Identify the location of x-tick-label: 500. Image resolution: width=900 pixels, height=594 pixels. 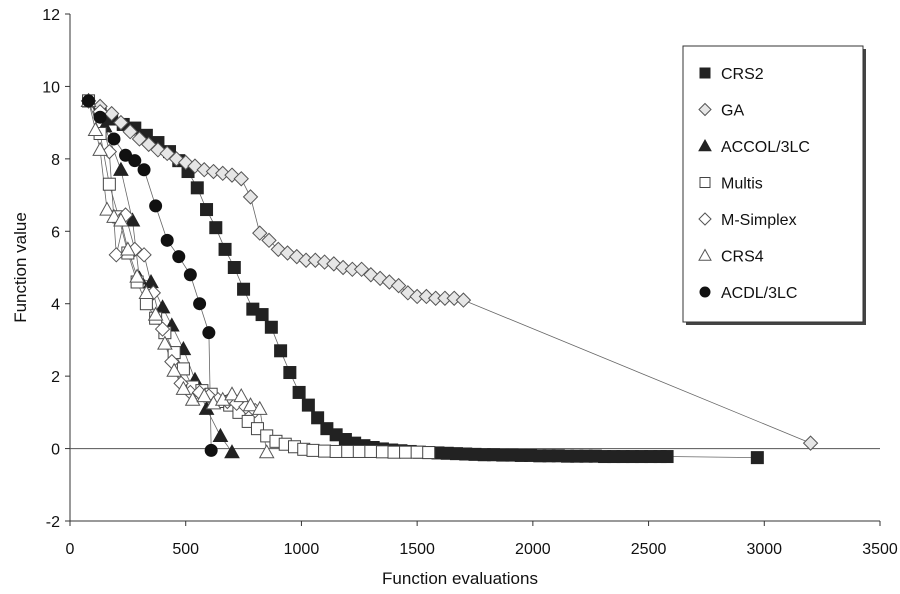
(185, 549).